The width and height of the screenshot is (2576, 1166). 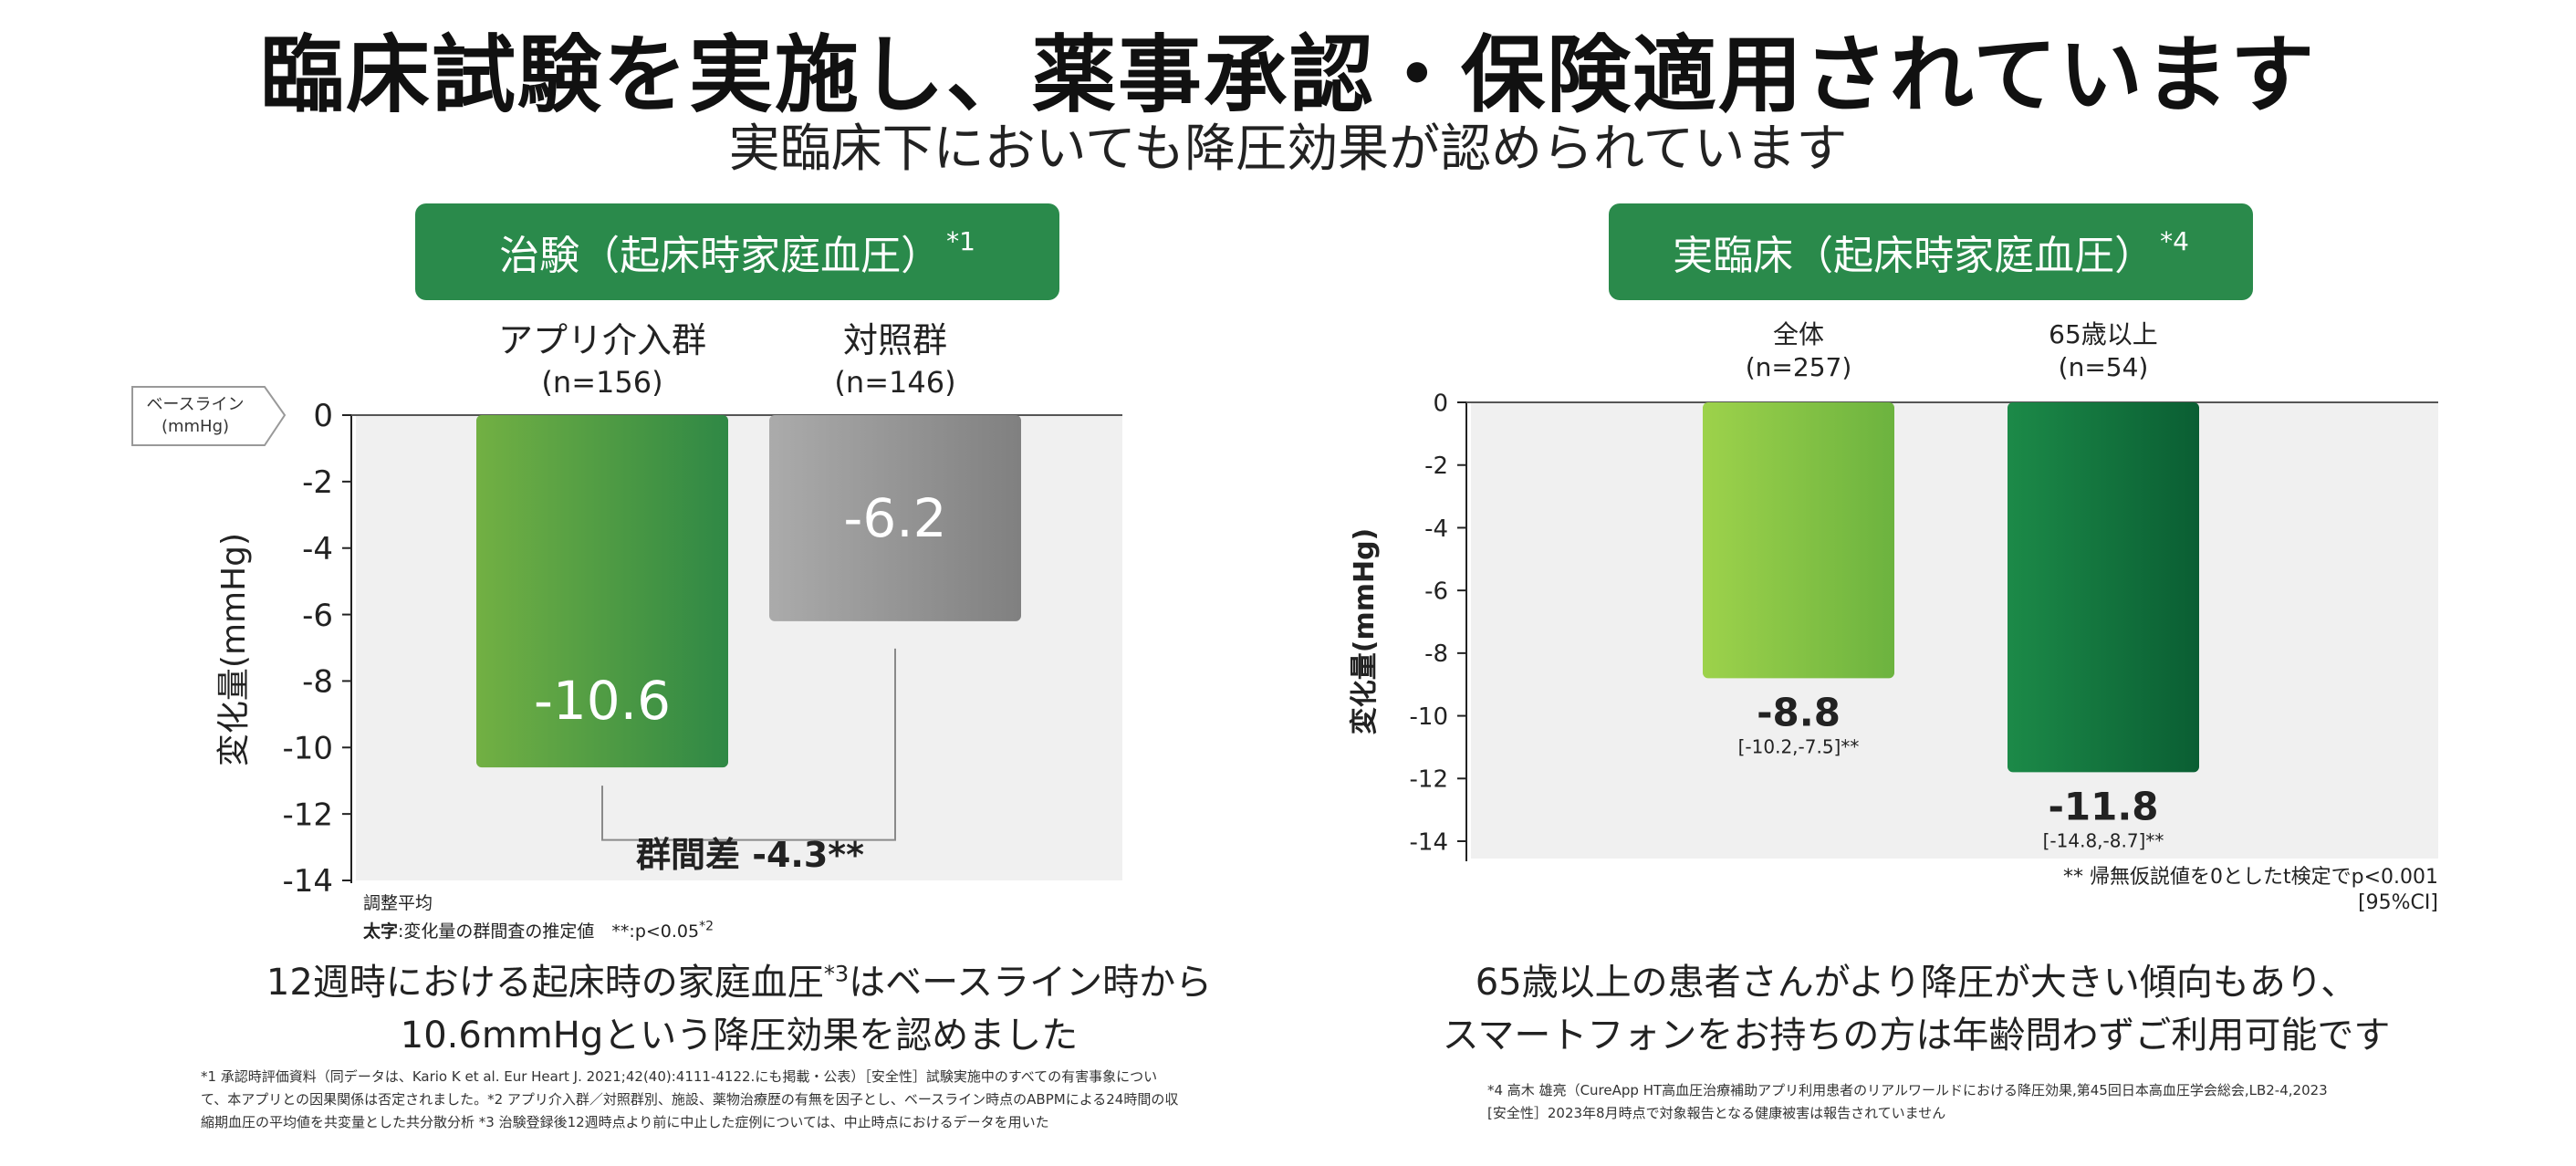 What do you see at coordinates (2103, 334) in the screenshot?
I see `right-category-65plus: 65歳以上` at bounding box center [2103, 334].